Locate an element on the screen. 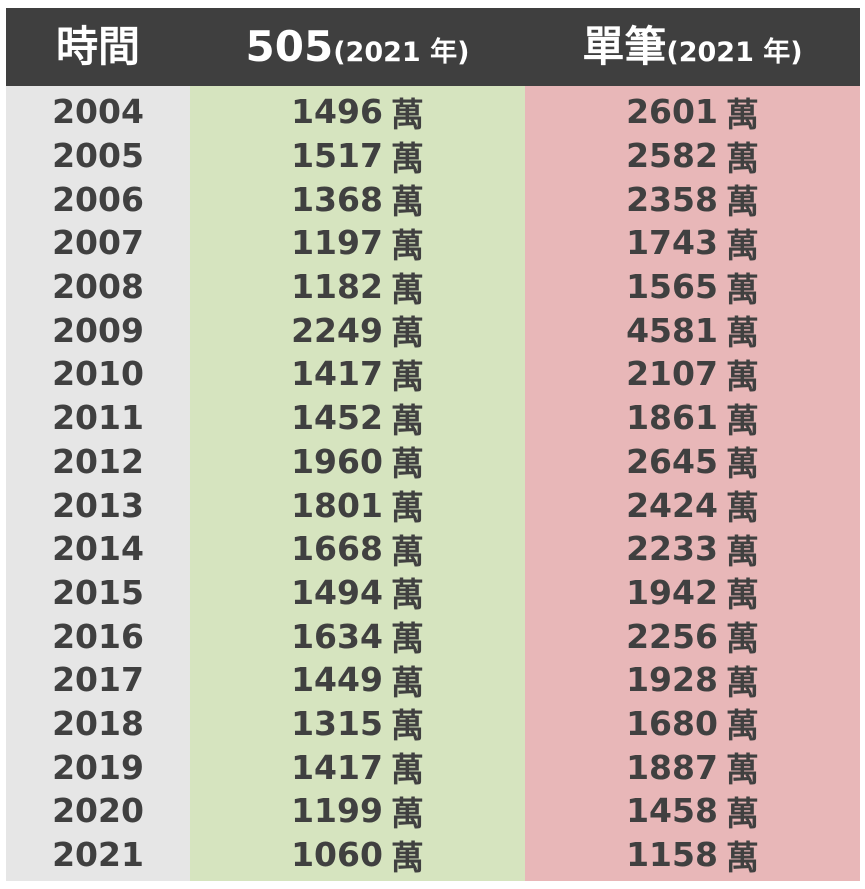  table-row: 2007 1197 萬 1743 萬 is located at coordinates (433, 243).